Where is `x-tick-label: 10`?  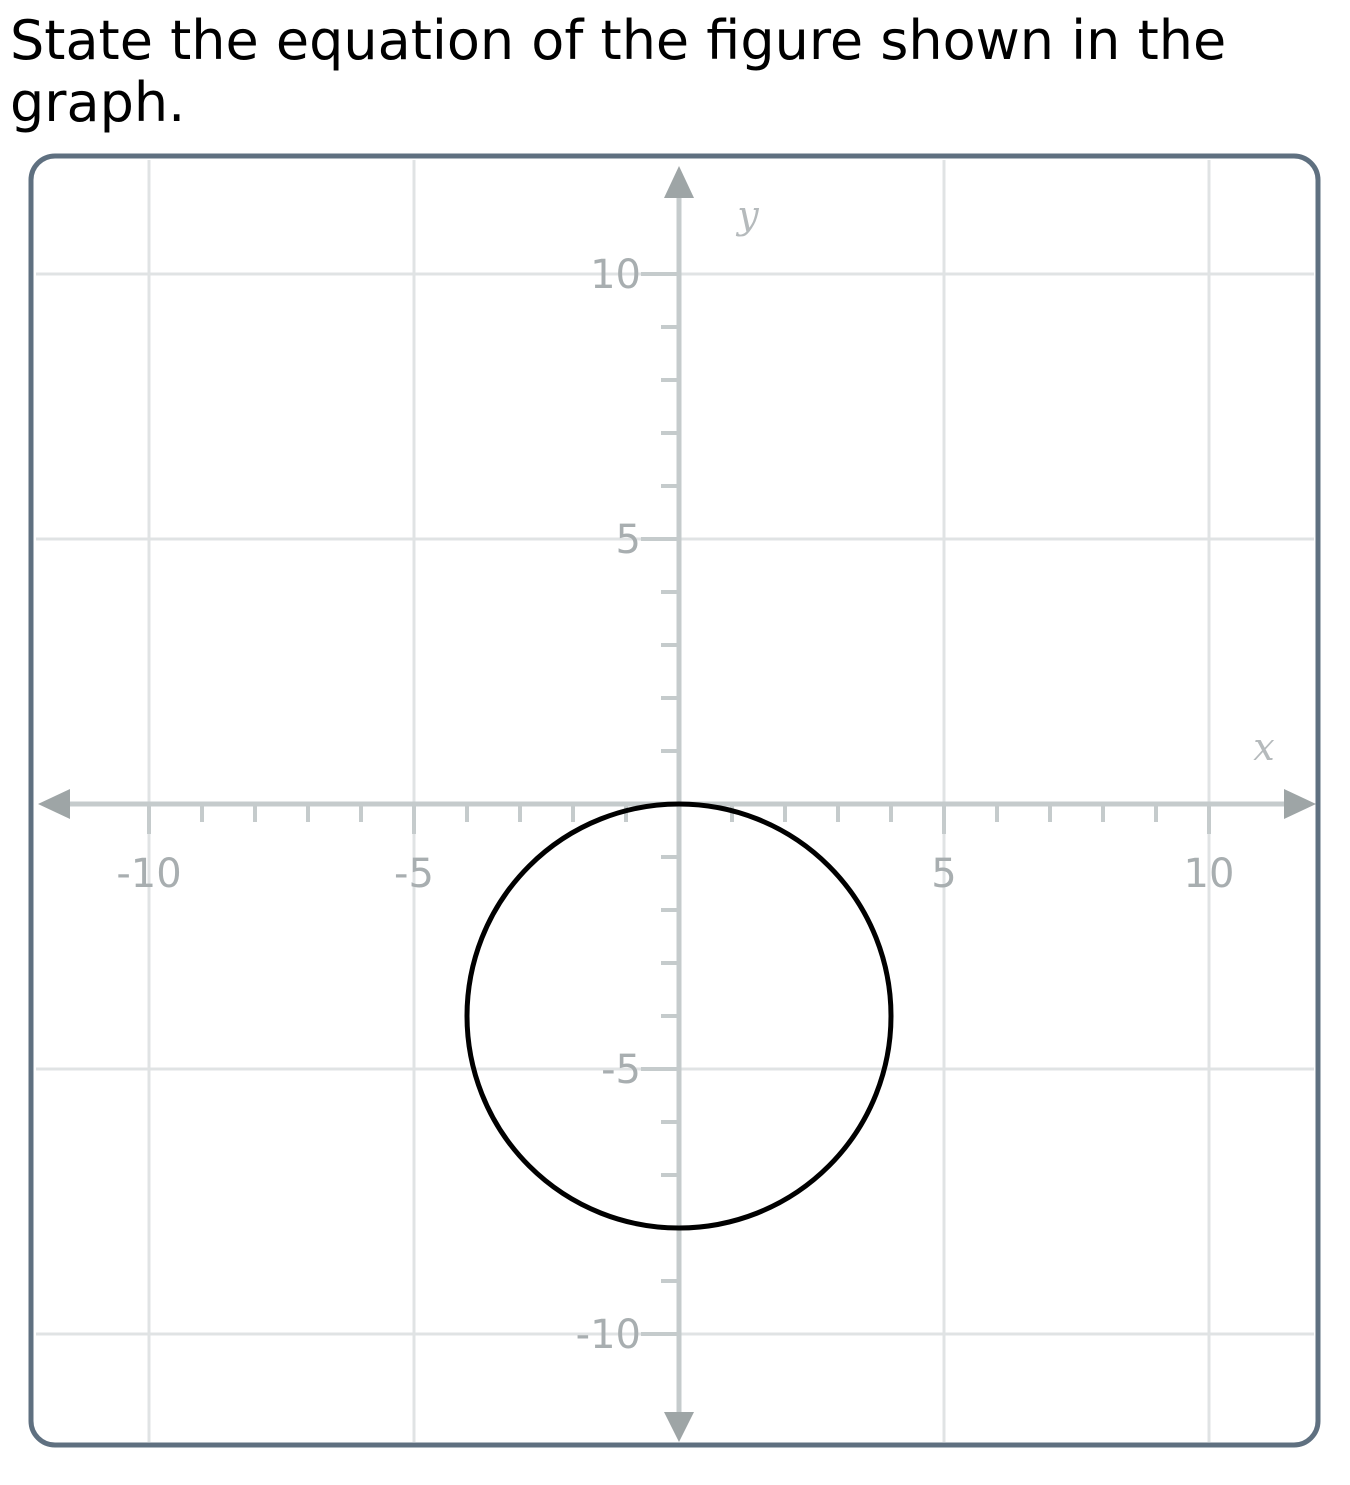
x-tick-label: 10 is located at coordinates (1209, 874).